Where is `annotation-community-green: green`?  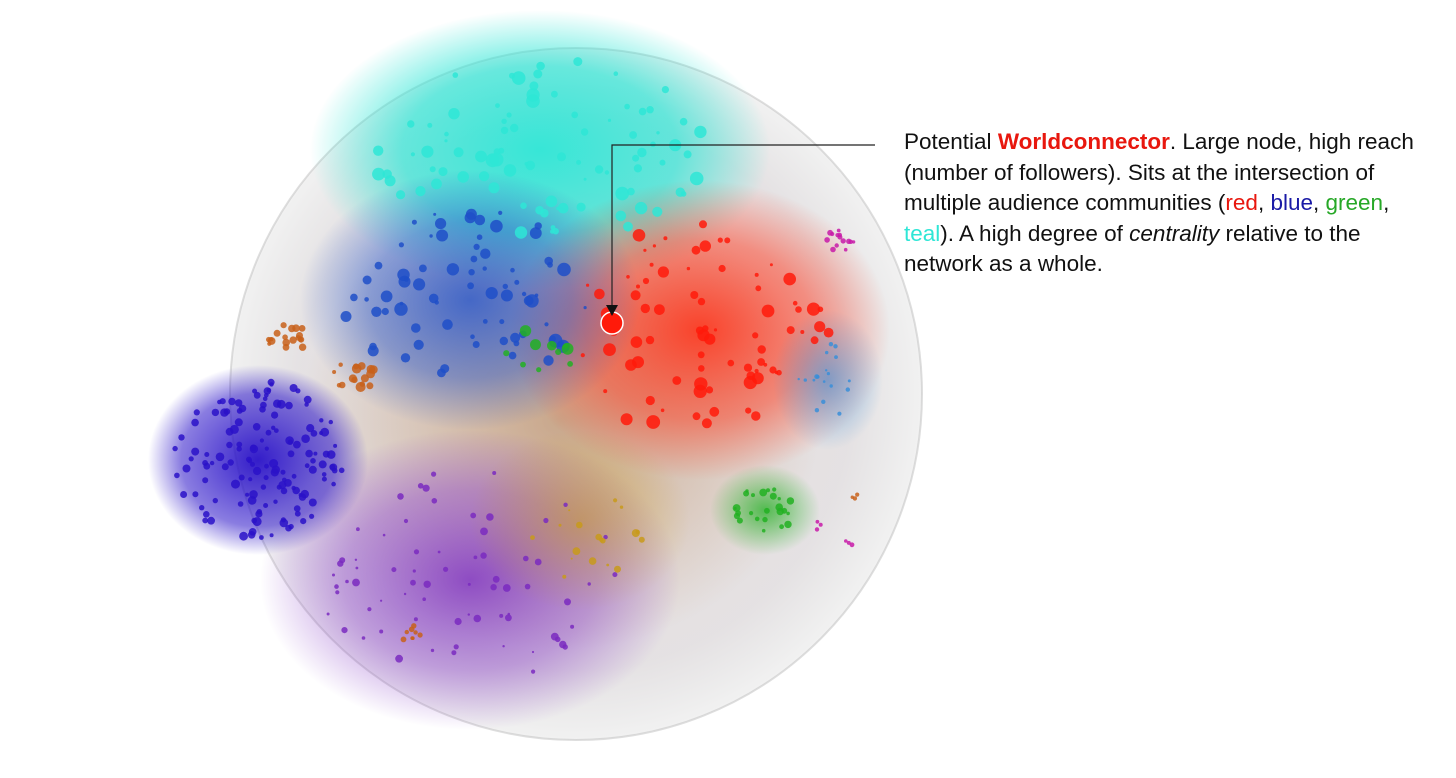
annotation-community-green: green is located at coordinates (1354, 202).